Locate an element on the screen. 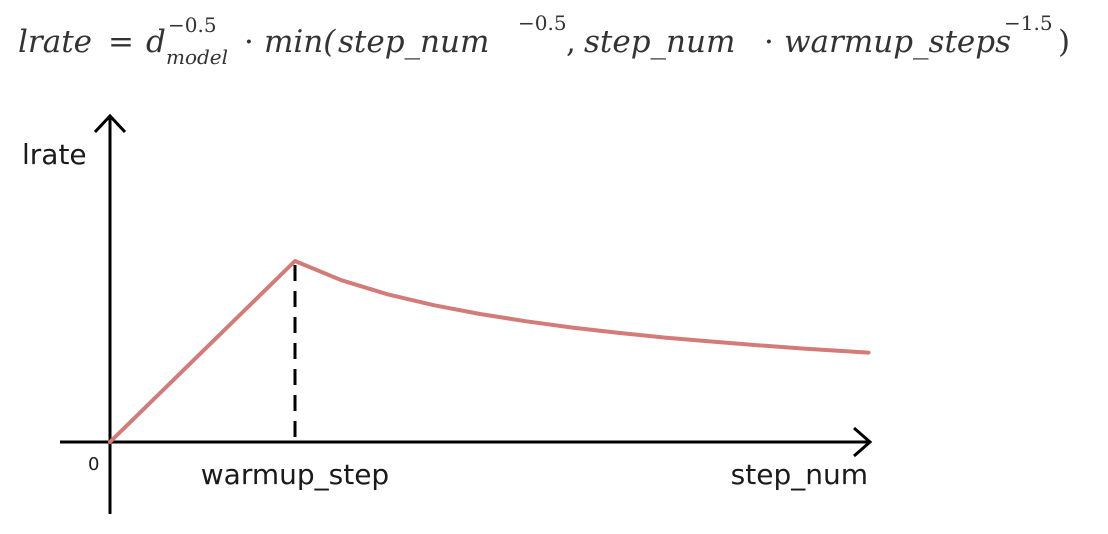  formula-dot2: · is located at coordinates (769, 42).